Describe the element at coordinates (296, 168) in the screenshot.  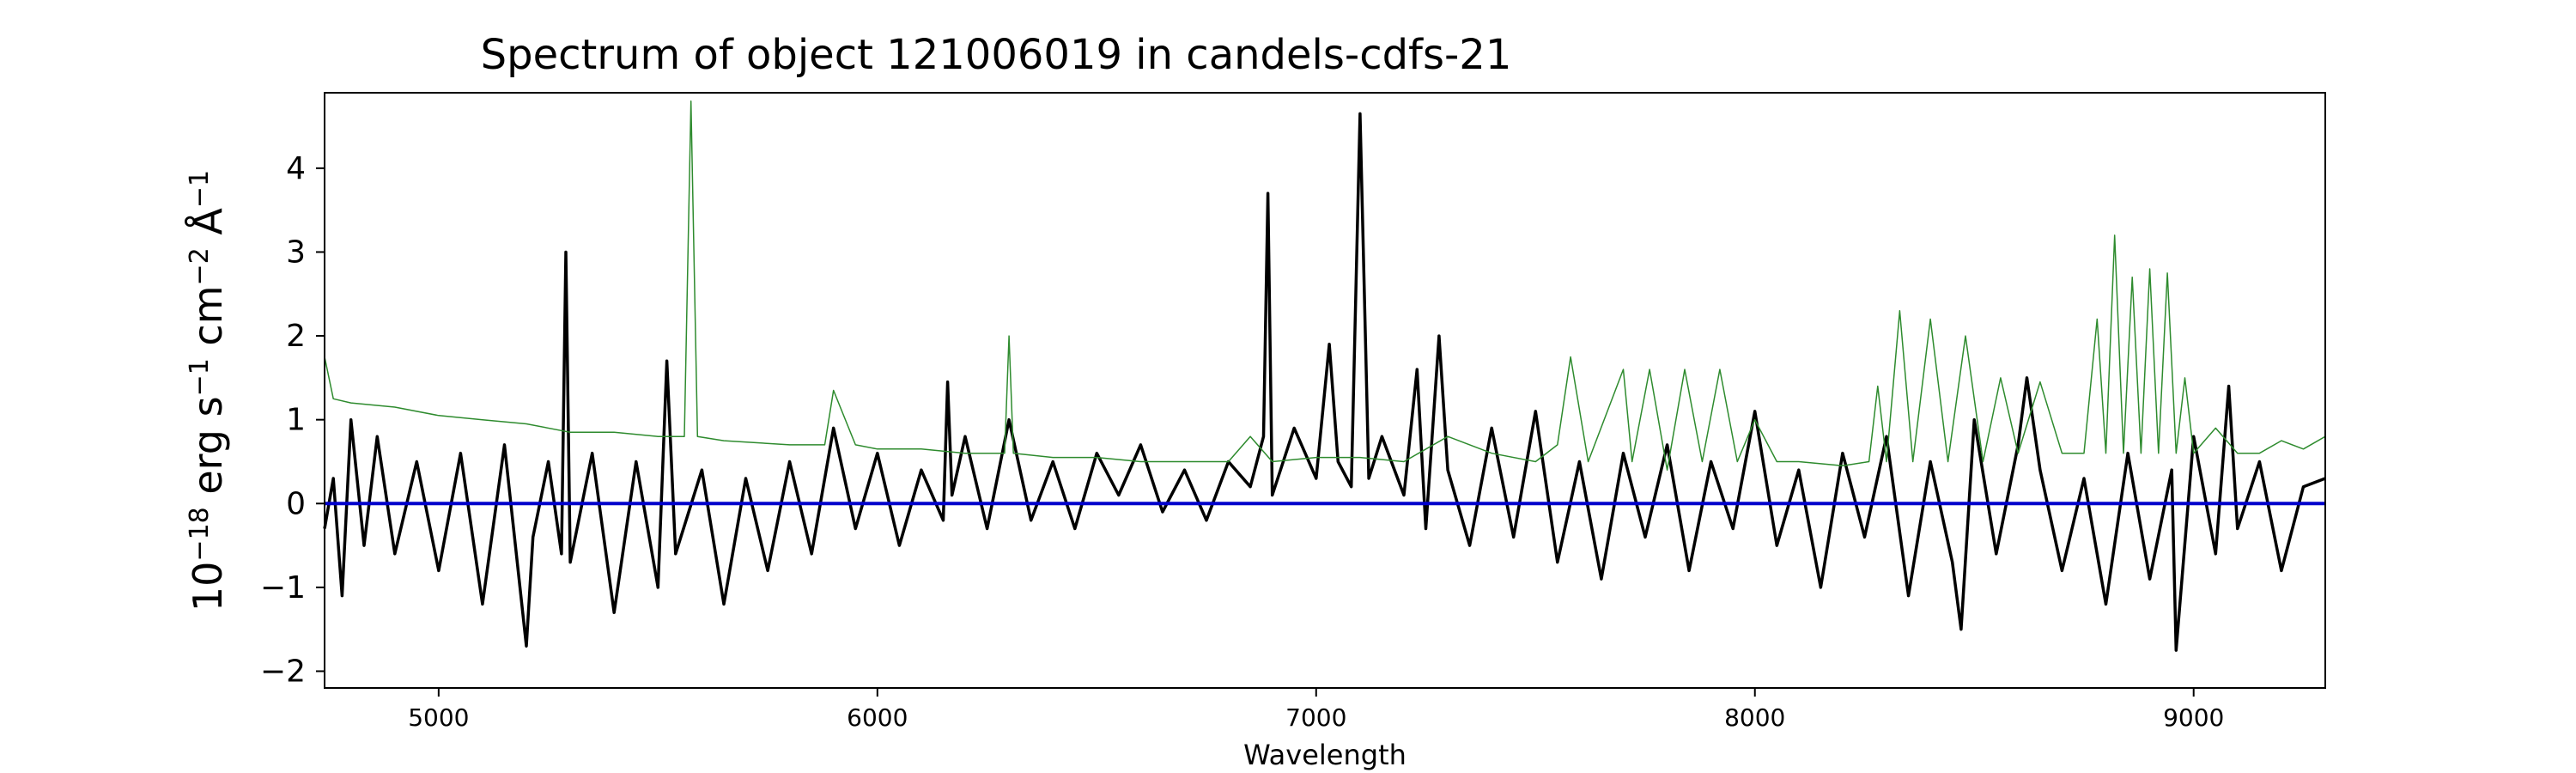
I see `y-tick-label: 4` at that location.